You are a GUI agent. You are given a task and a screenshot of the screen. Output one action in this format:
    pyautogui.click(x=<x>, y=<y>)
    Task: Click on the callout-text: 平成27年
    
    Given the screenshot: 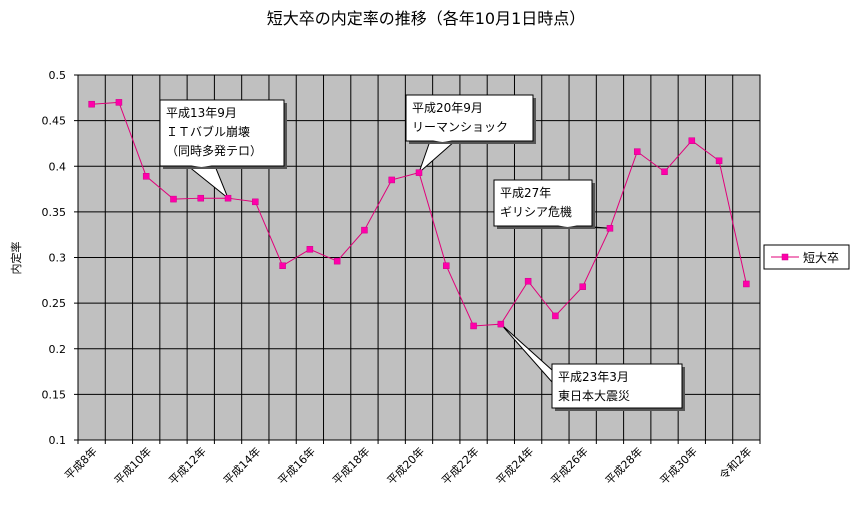 What is the action you would take?
    pyautogui.click(x=525, y=193)
    